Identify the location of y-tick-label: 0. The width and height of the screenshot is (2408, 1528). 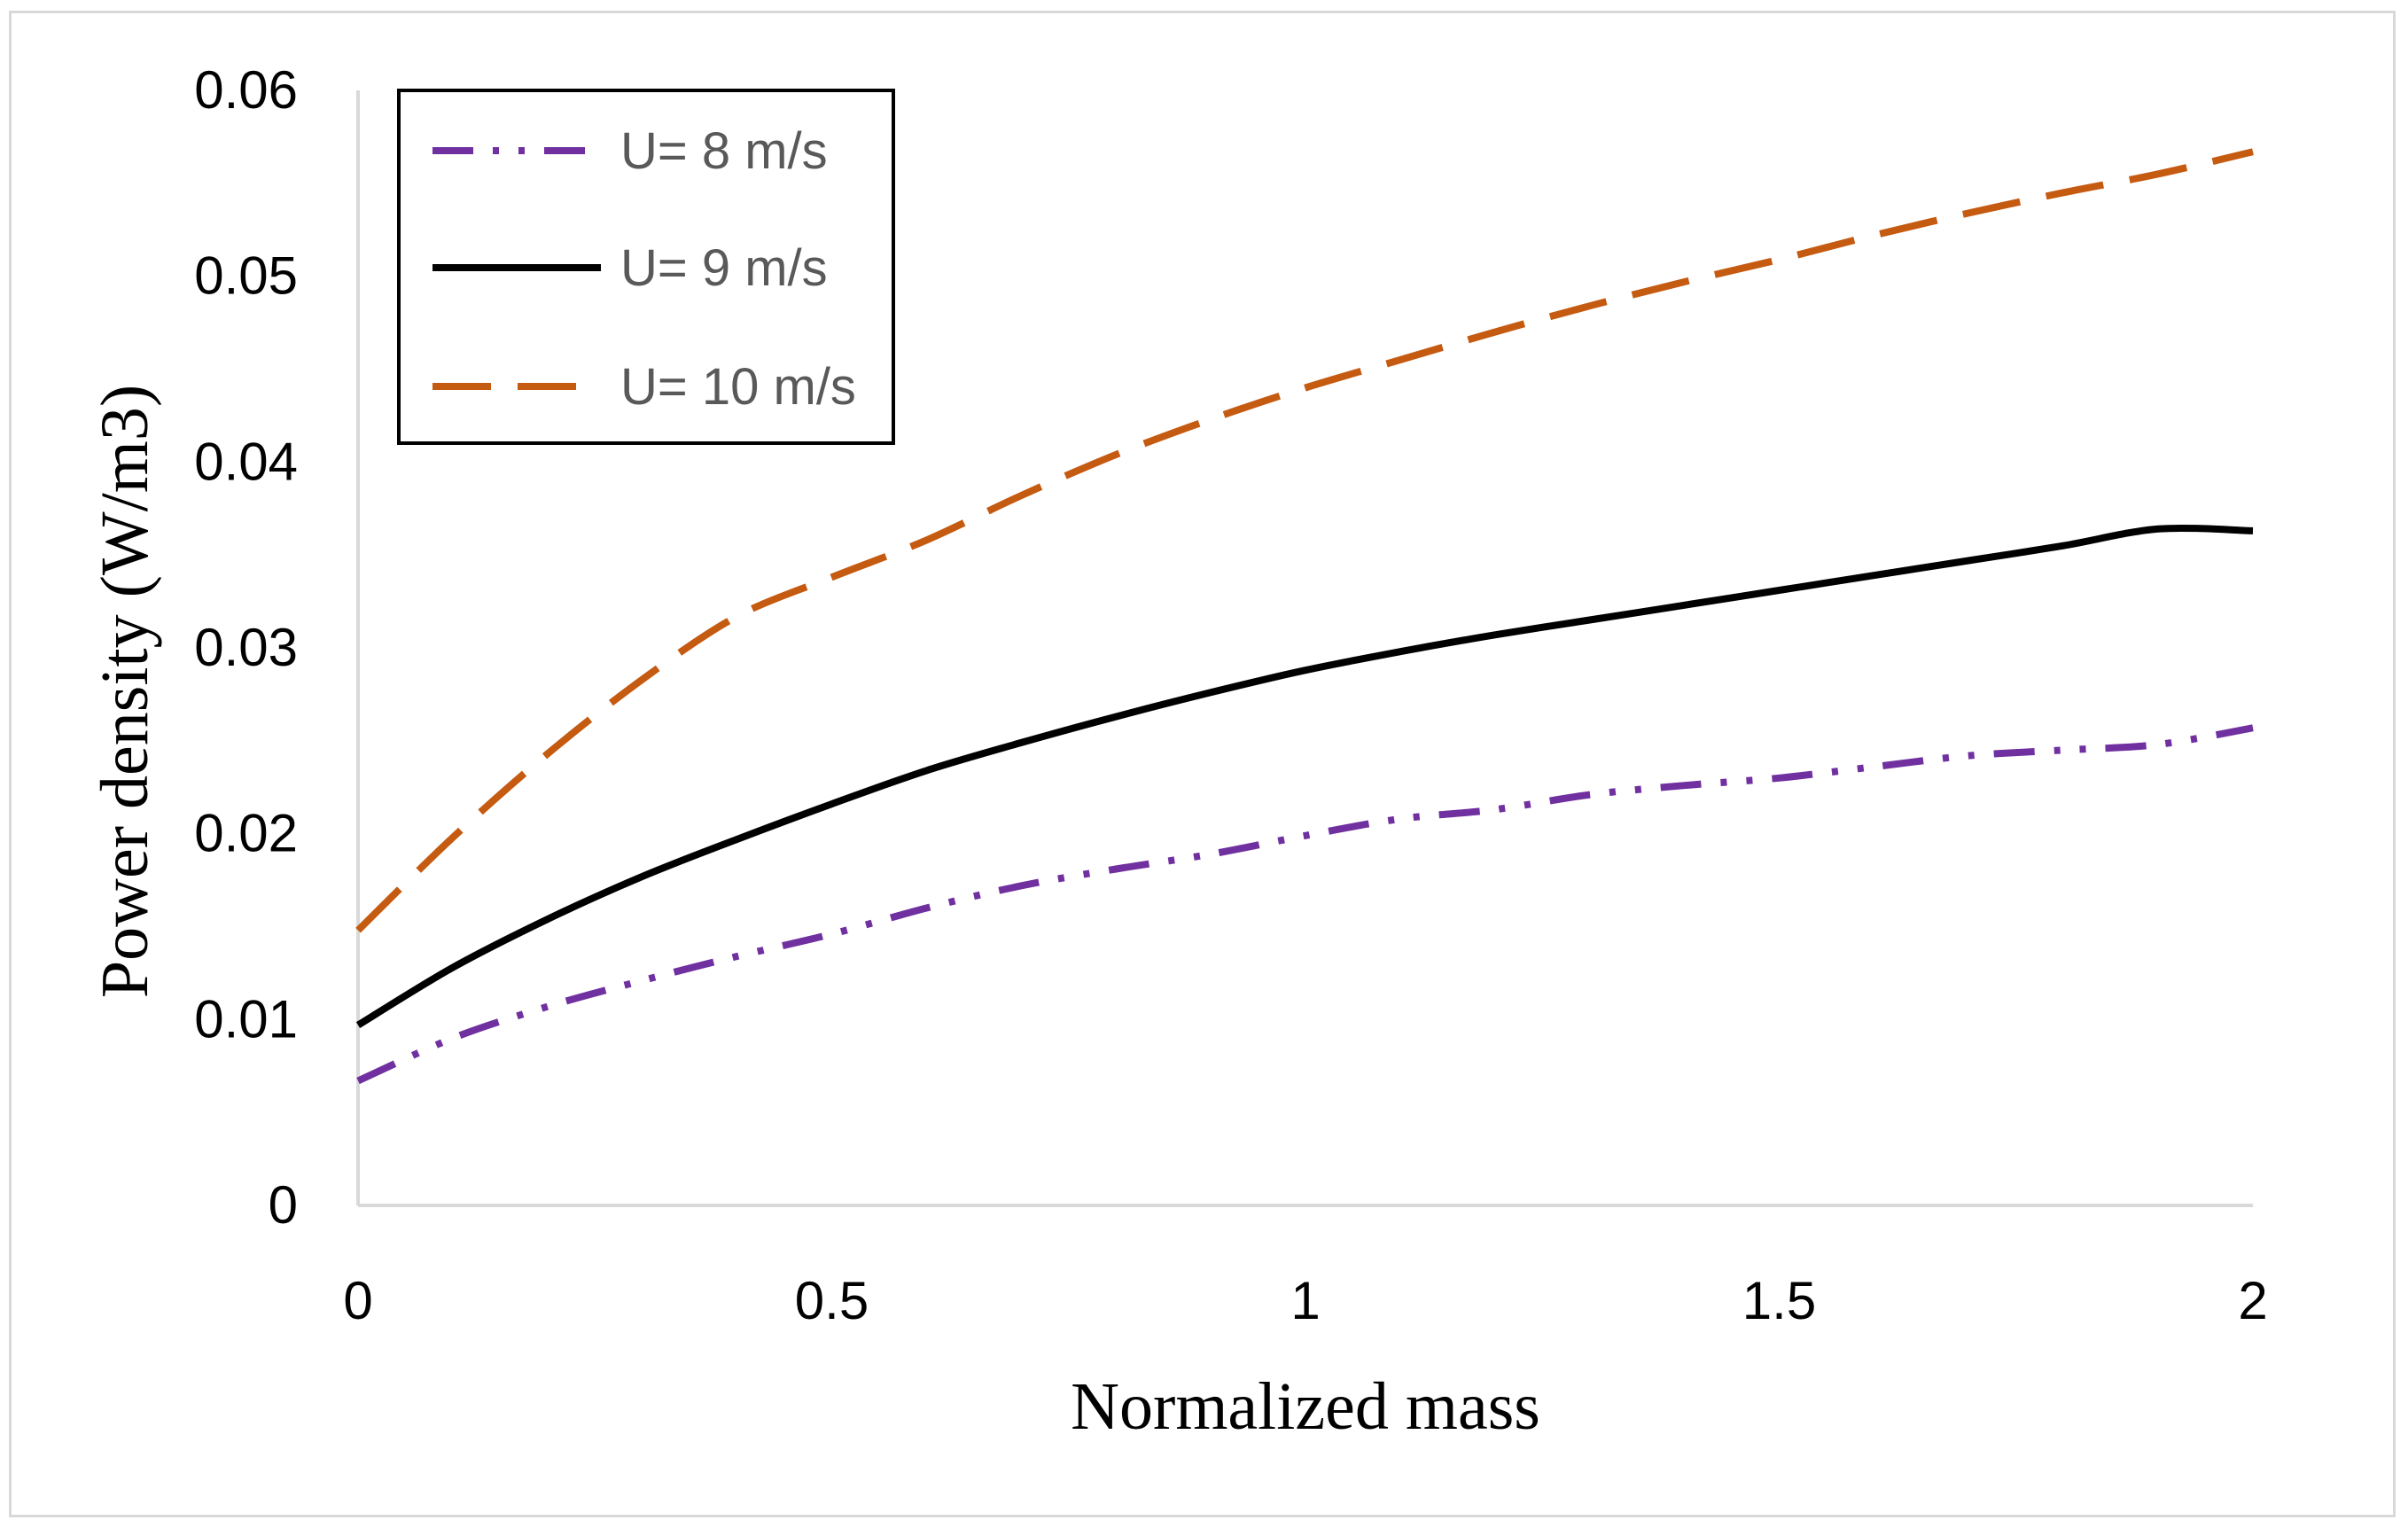
(283, 1205).